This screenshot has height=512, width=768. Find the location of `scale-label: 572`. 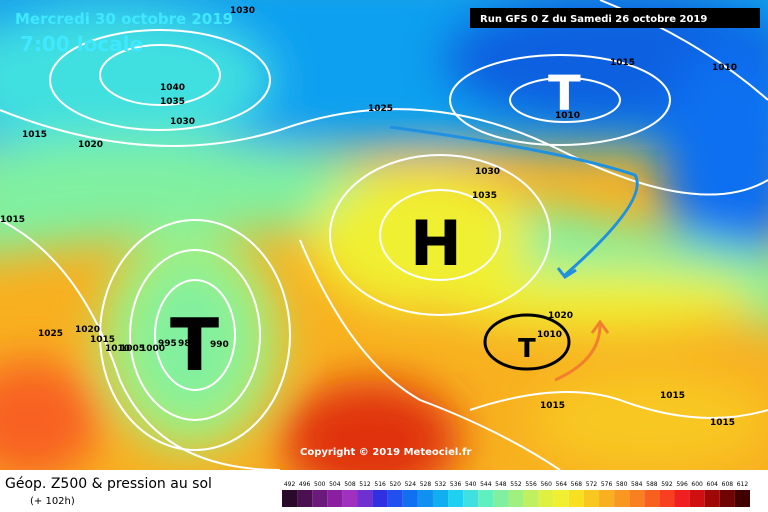

scale-label: 572 is located at coordinates (592, 484).